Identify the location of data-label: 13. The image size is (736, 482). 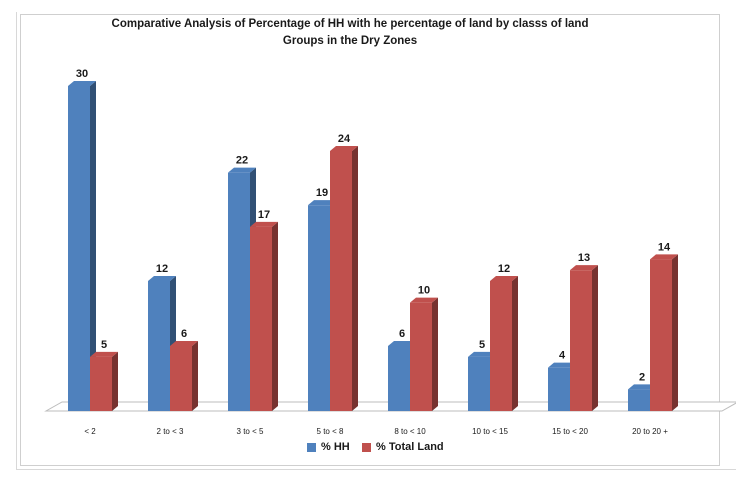
(584, 258).